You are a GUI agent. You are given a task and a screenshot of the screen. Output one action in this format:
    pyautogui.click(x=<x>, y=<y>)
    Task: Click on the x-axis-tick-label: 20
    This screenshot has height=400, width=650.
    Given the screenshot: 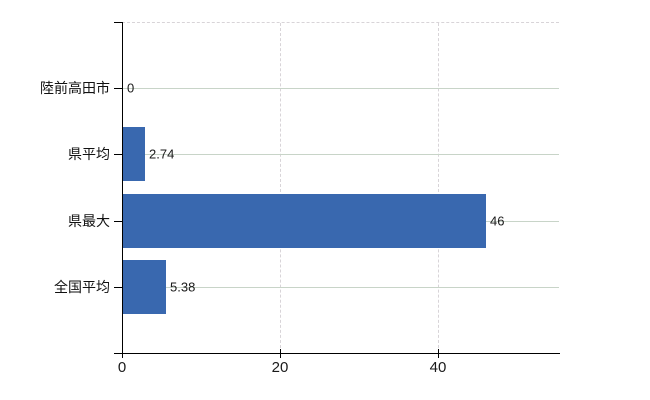 What is the action you would take?
    pyautogui.click(x=280, y=367)
    